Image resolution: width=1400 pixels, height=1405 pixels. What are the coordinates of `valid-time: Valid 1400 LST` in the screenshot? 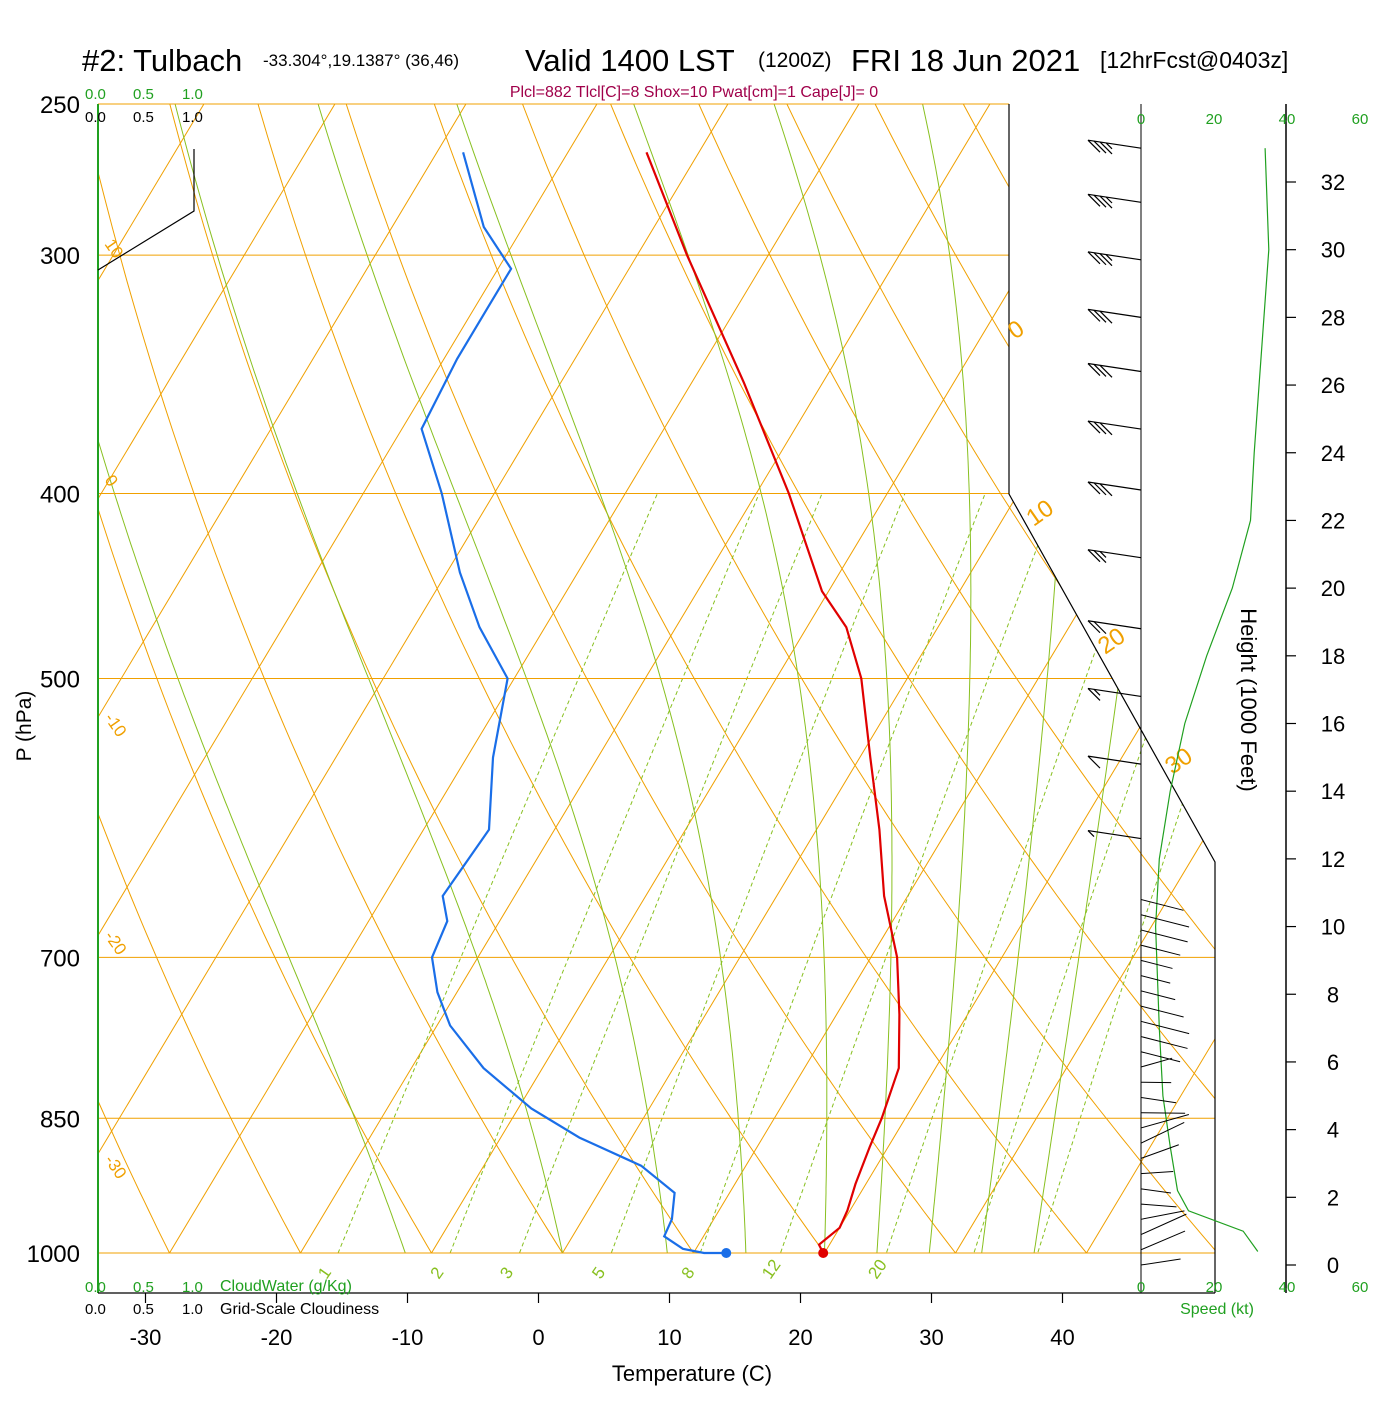 It's located at (630, 60).